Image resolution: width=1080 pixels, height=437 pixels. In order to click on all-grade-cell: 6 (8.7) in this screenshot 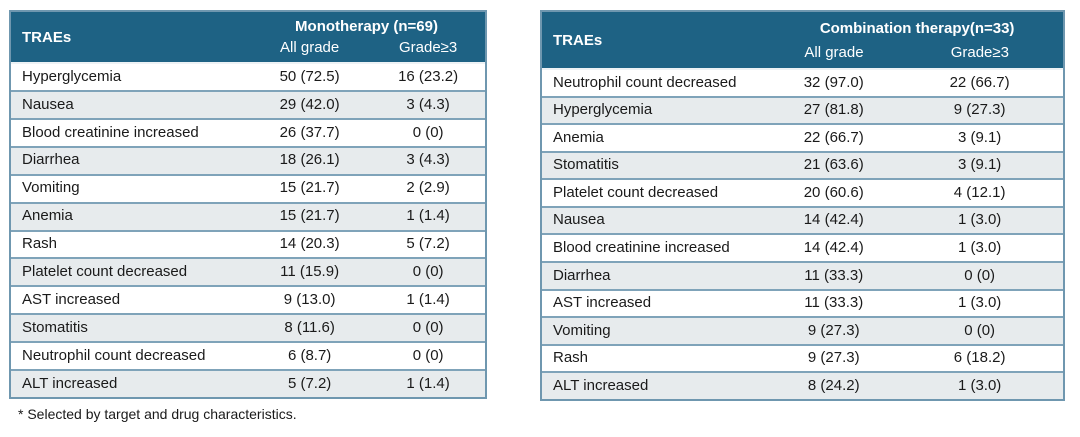, I will do `click(309, 355)`.